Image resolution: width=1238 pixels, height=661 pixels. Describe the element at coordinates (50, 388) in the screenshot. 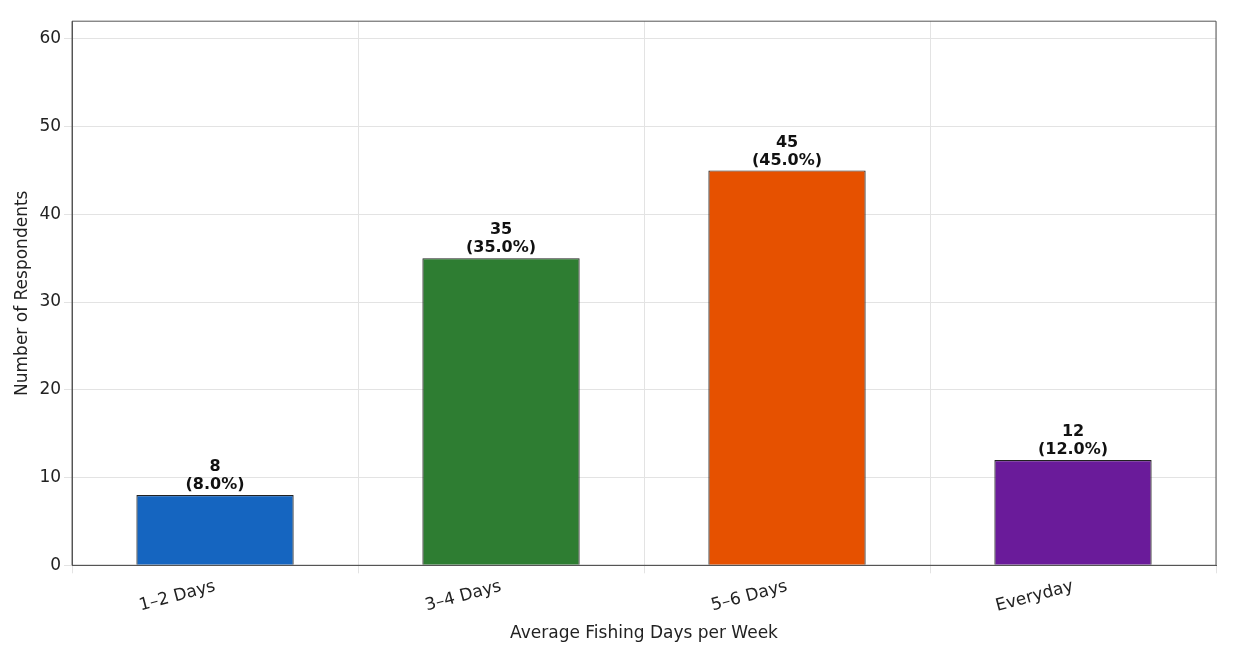

I see `y-tick-label: 20` at that location.